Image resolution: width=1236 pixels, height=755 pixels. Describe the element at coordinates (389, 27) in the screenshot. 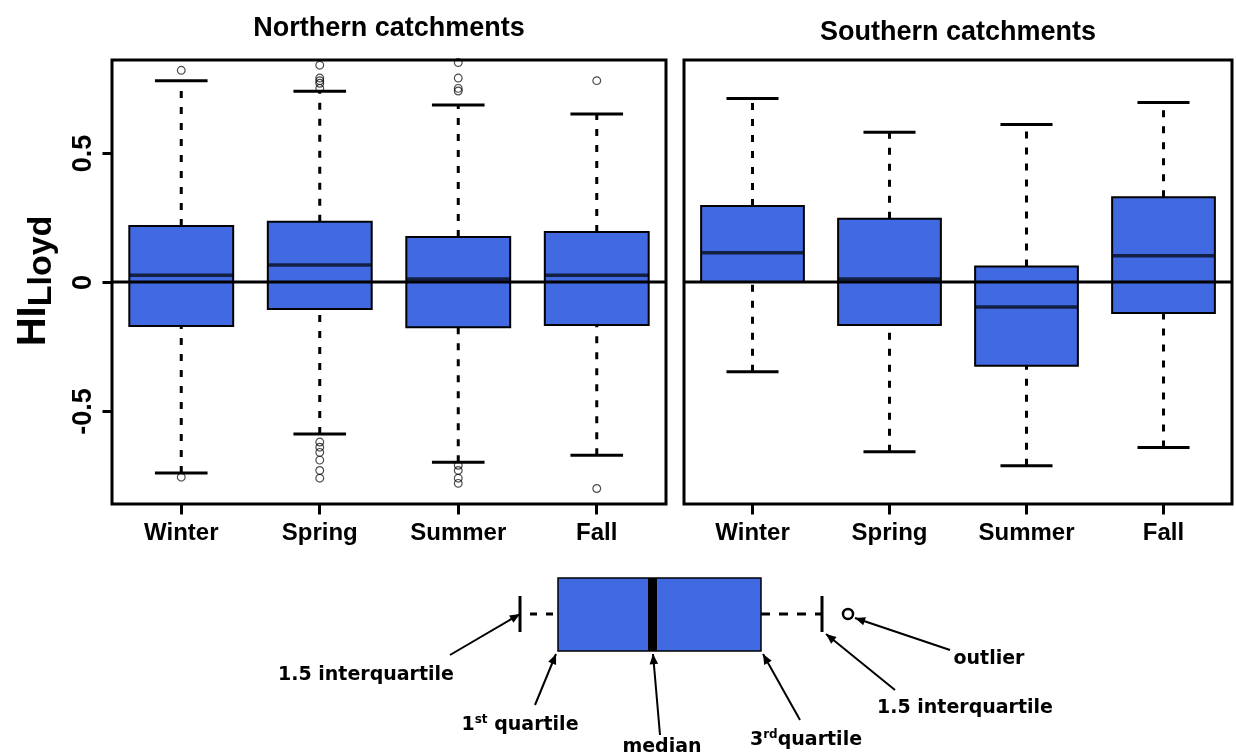

I see `chart-title: Northern catchments` at that location.